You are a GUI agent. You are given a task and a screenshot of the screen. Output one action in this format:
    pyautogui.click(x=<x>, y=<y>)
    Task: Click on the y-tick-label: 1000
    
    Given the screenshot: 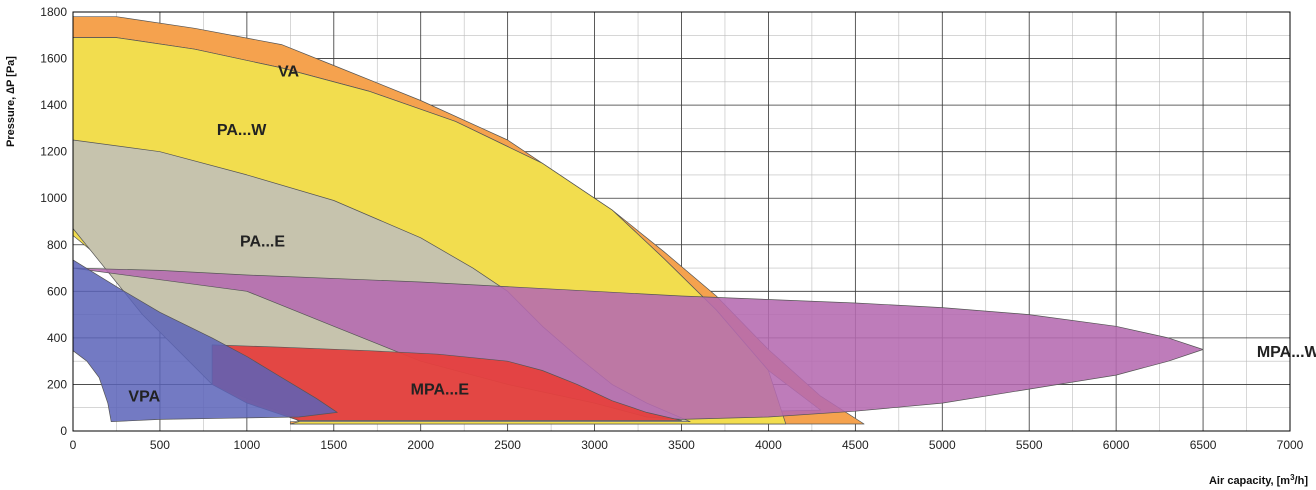 What is the action you would take?
    pyautogui.click(x=53, y=198)
    